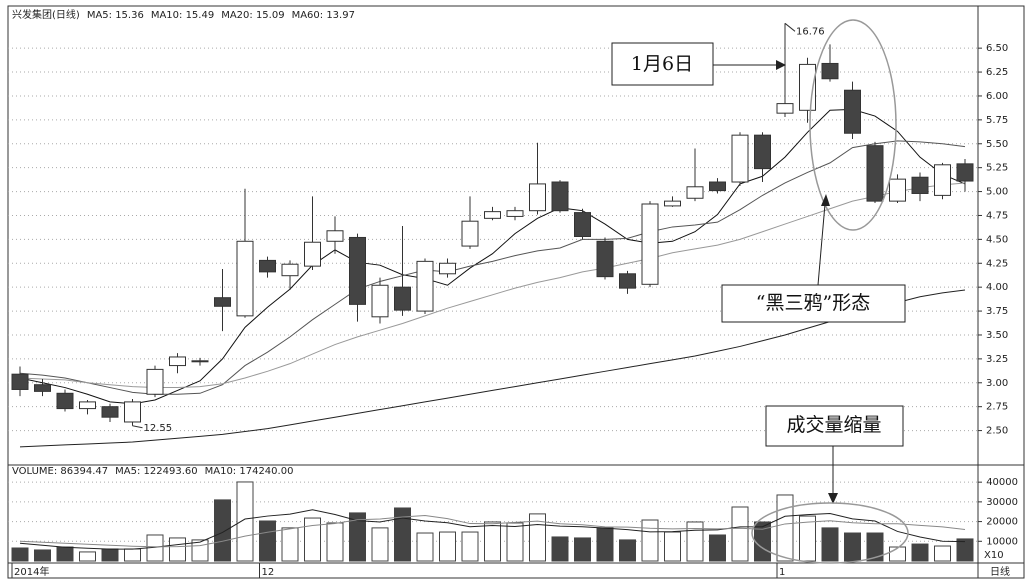 This screenshot has width=1030, height=585. I want to click on legend-entry: MA60: 13.97, so click(323, 15).